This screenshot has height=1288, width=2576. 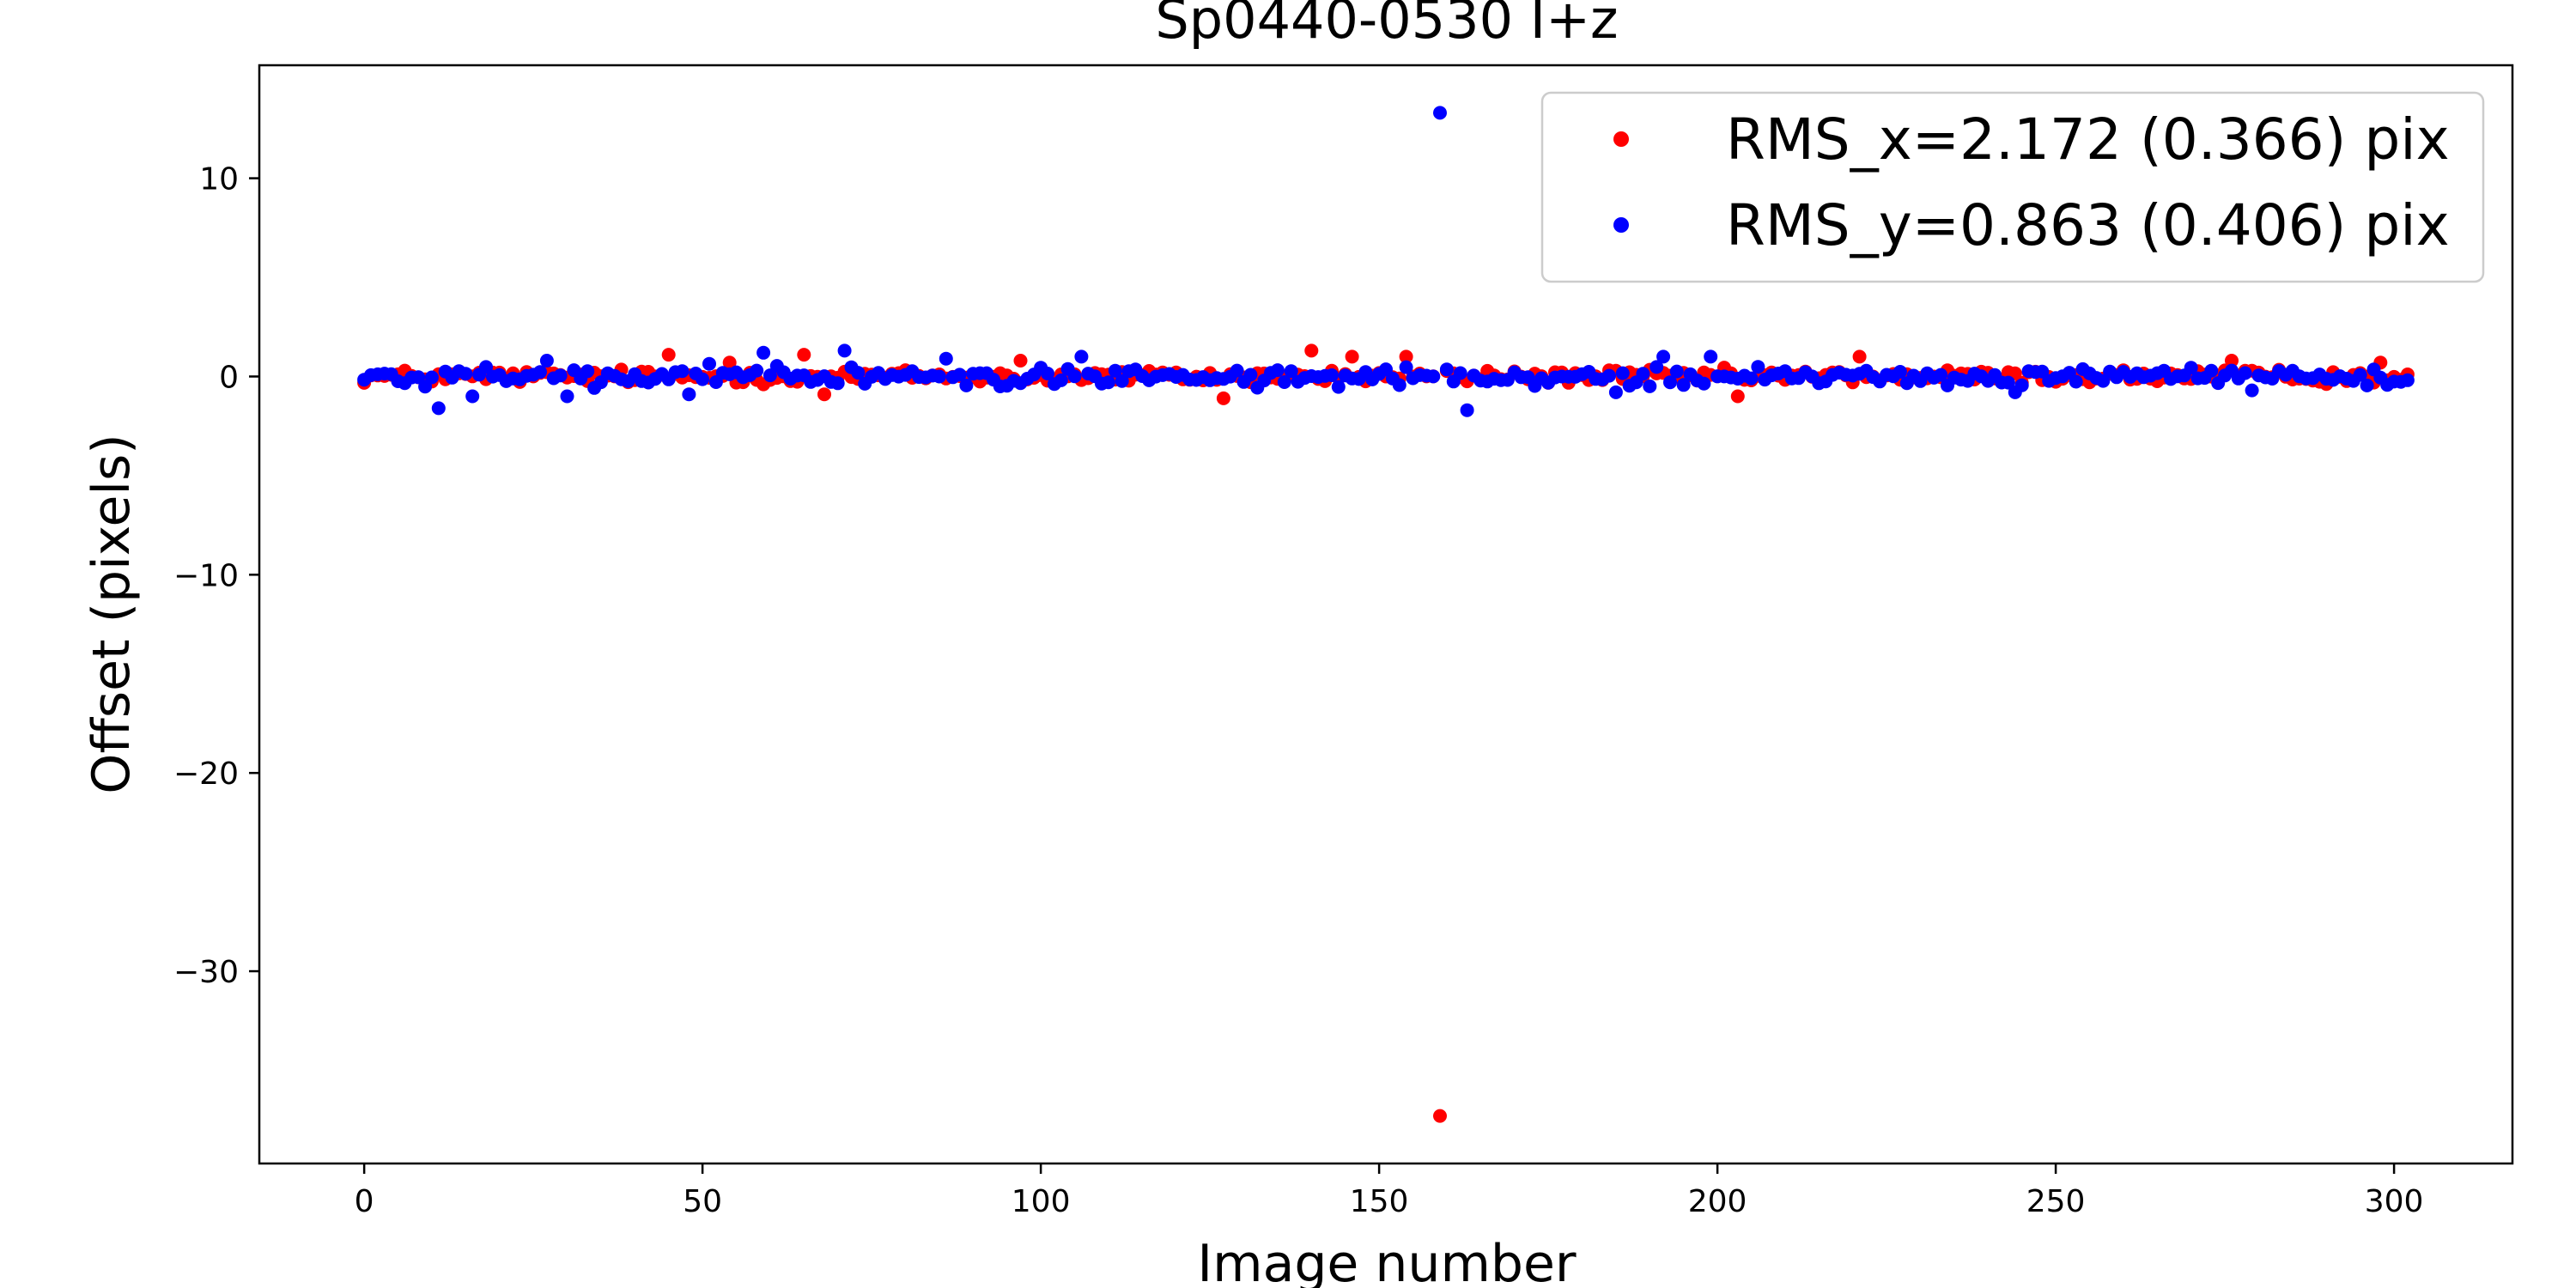 I want to click on x-tick-label: 0, so click(x=365, y=1202).